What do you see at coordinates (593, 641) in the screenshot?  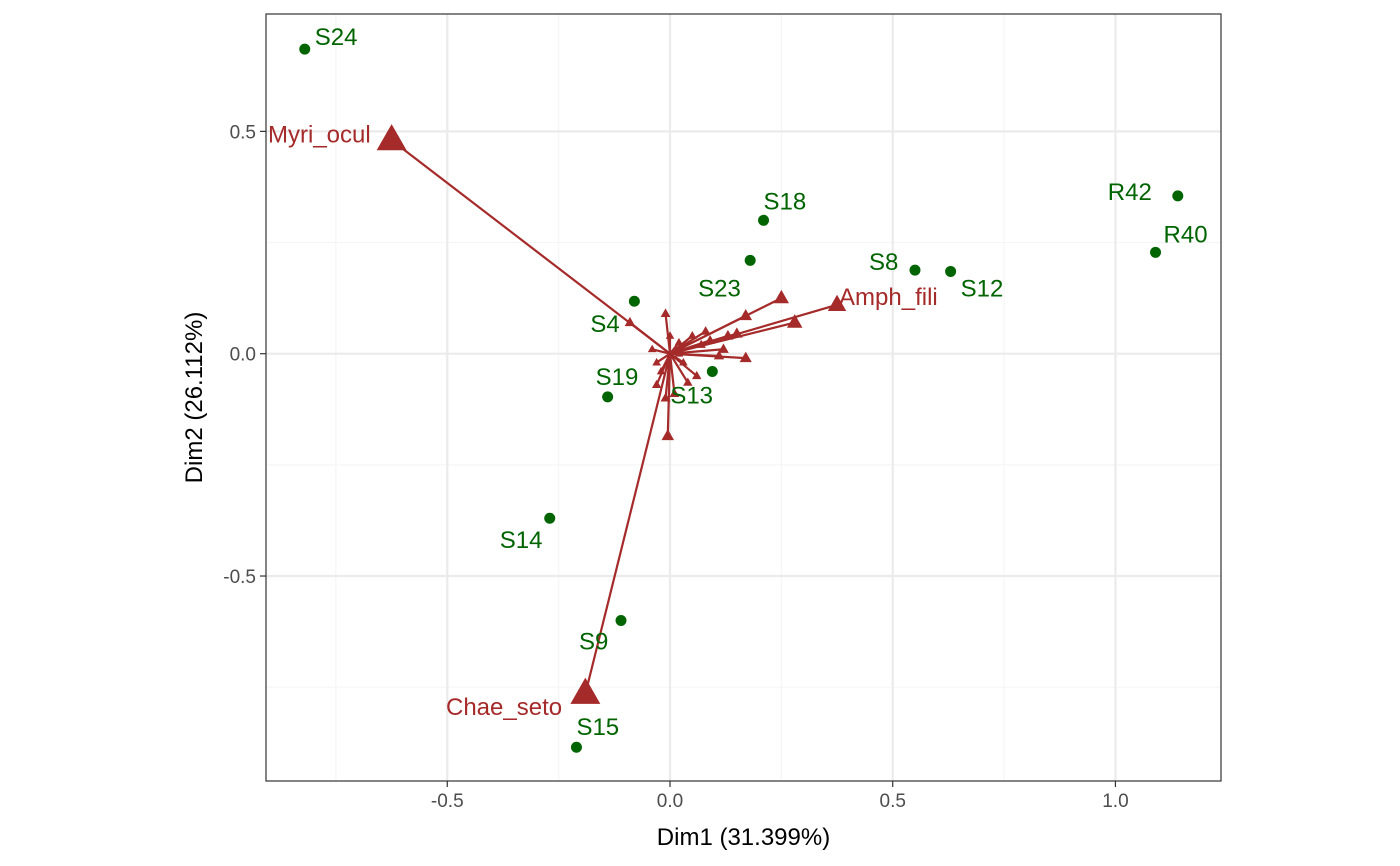 I see `site-label: S9` at bounding box center [593, 641].